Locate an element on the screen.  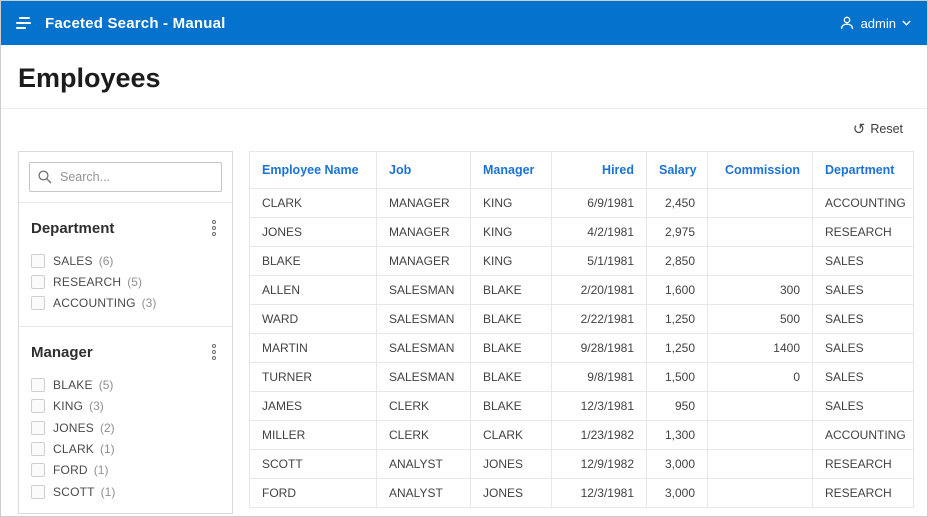
table-row: BLAKE MANAGER KING 5/1/1981 2,850 SALES is located at coordinates (581, 261).